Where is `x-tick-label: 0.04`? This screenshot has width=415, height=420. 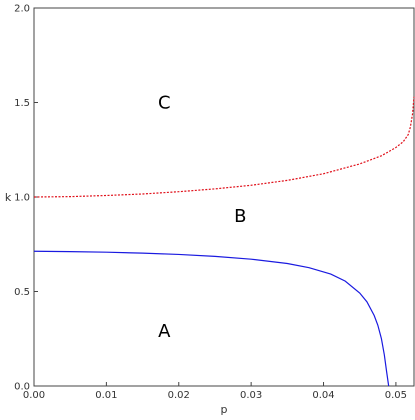 x-tick-label: 0.04 is located at coordinates (323, 395).